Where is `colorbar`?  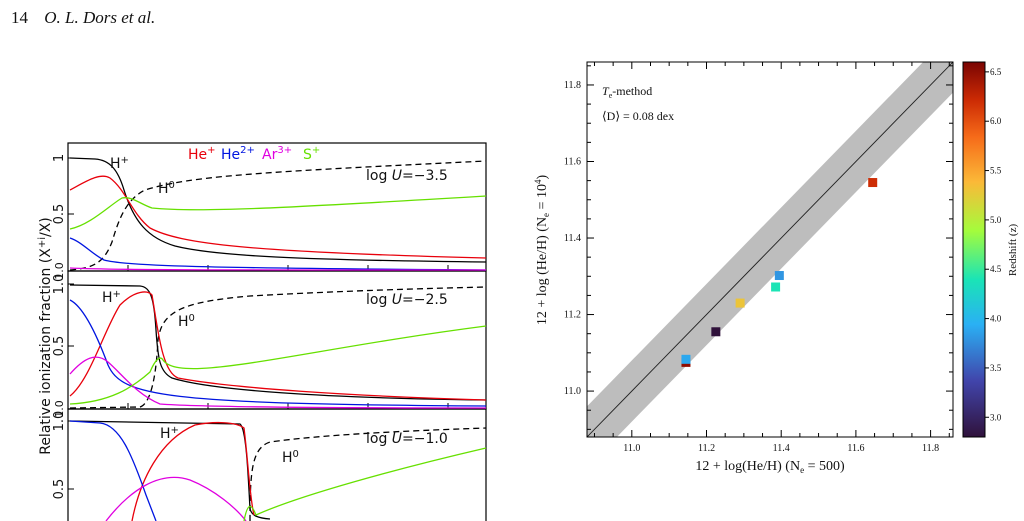
colorbar is located at coordinates (974, 249).